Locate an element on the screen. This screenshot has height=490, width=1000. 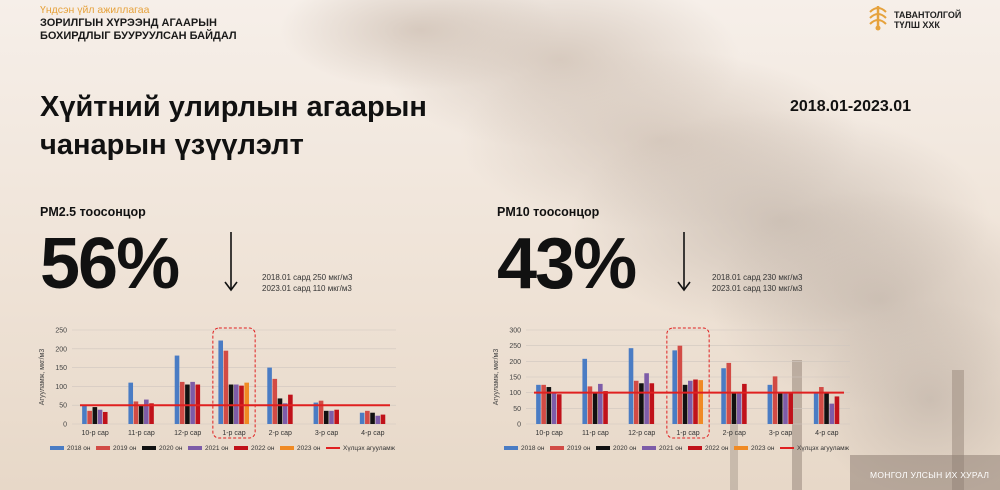
y-tick-label: 100 is located at coordinates (515, 393).